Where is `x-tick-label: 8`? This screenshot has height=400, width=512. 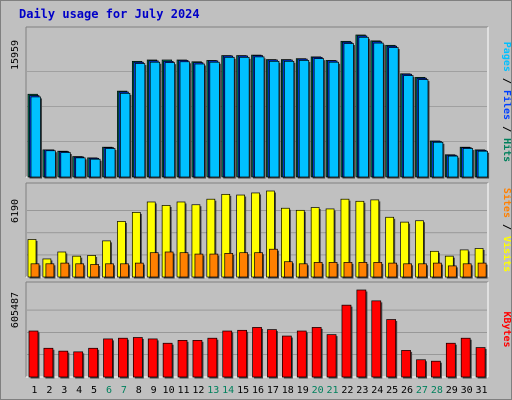 x-tick-label: 8 is located at coordinates (139, 390).